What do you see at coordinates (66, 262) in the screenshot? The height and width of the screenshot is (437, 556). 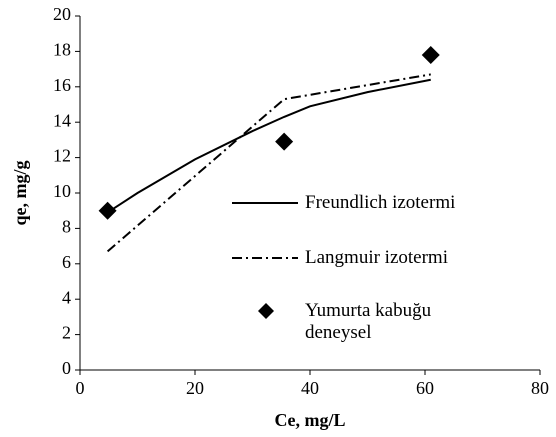 I see `y-tick-label: 6` at bounding box center [66, 262].